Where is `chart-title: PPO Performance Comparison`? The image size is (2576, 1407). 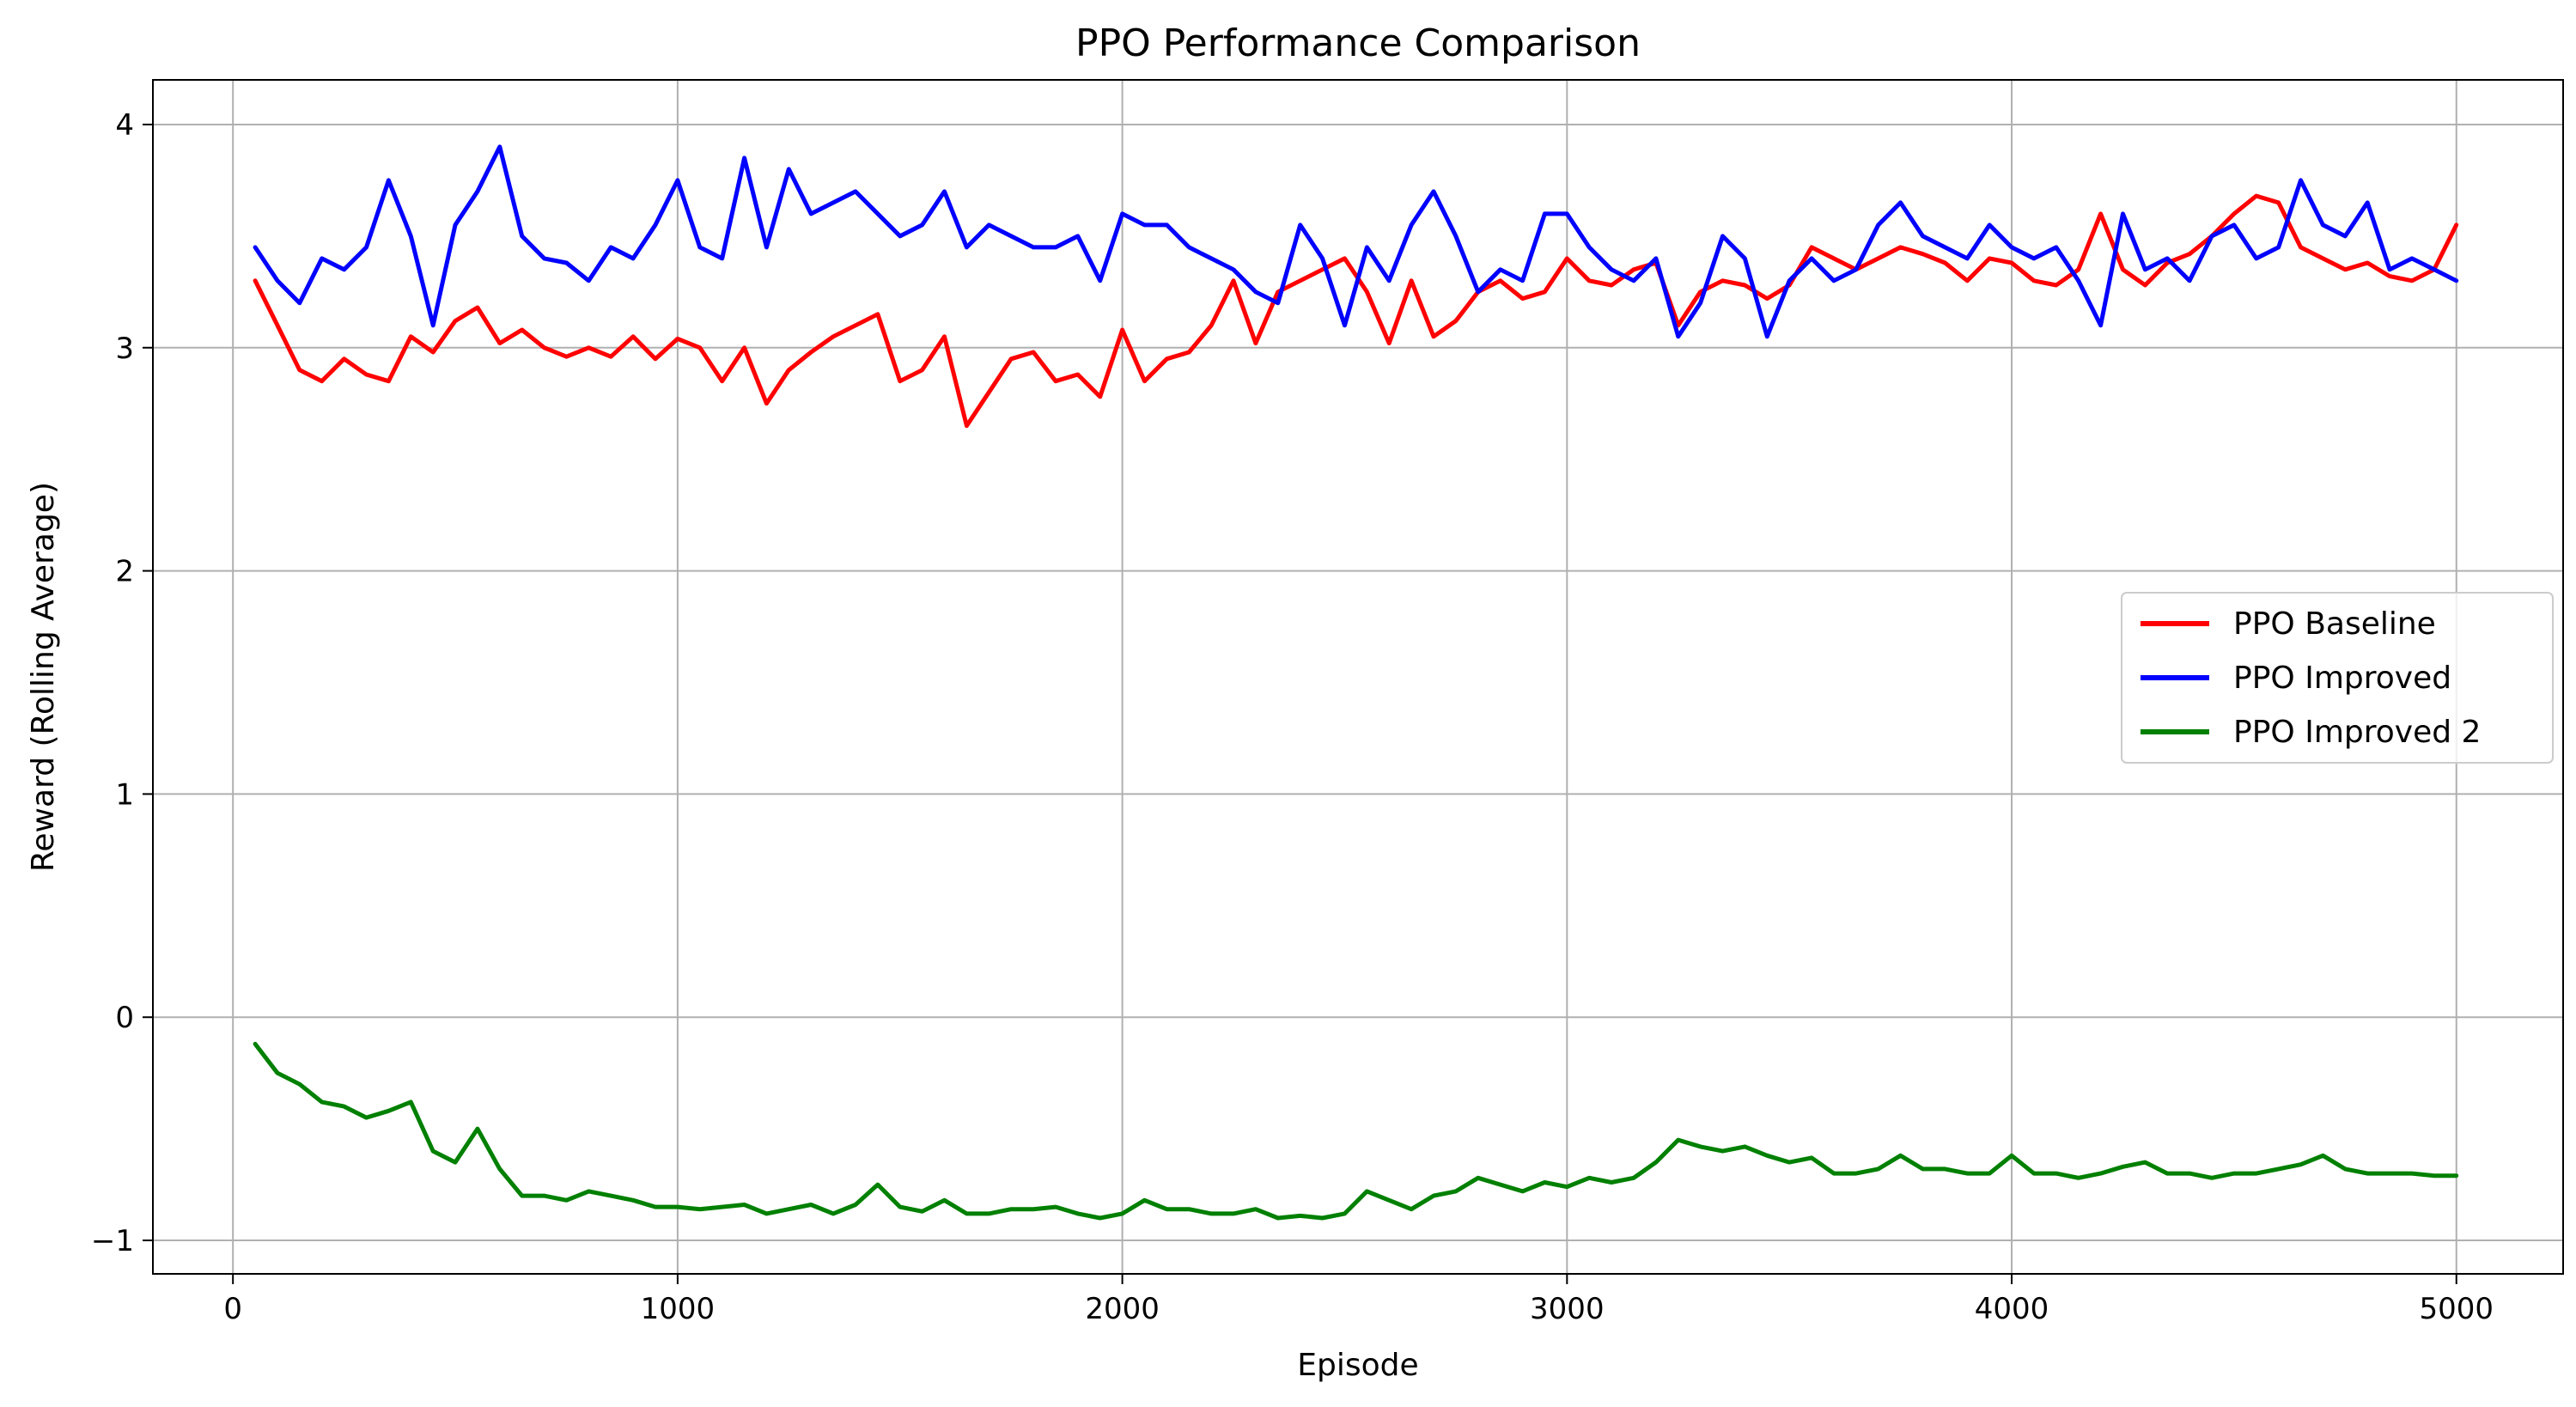
chart-title: PPO Performance Comparison is located at coordinates (1358, 43).